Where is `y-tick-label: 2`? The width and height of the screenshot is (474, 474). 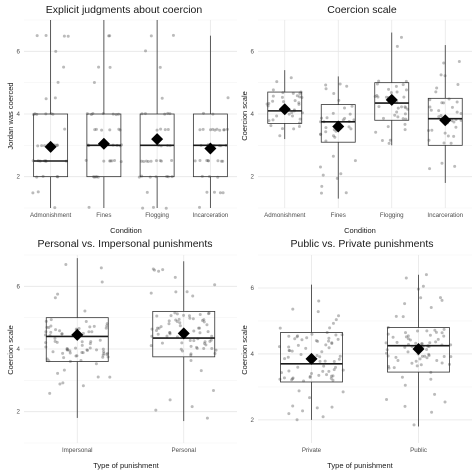 y-tick-label: 2 is located at coordinates (19, 412).